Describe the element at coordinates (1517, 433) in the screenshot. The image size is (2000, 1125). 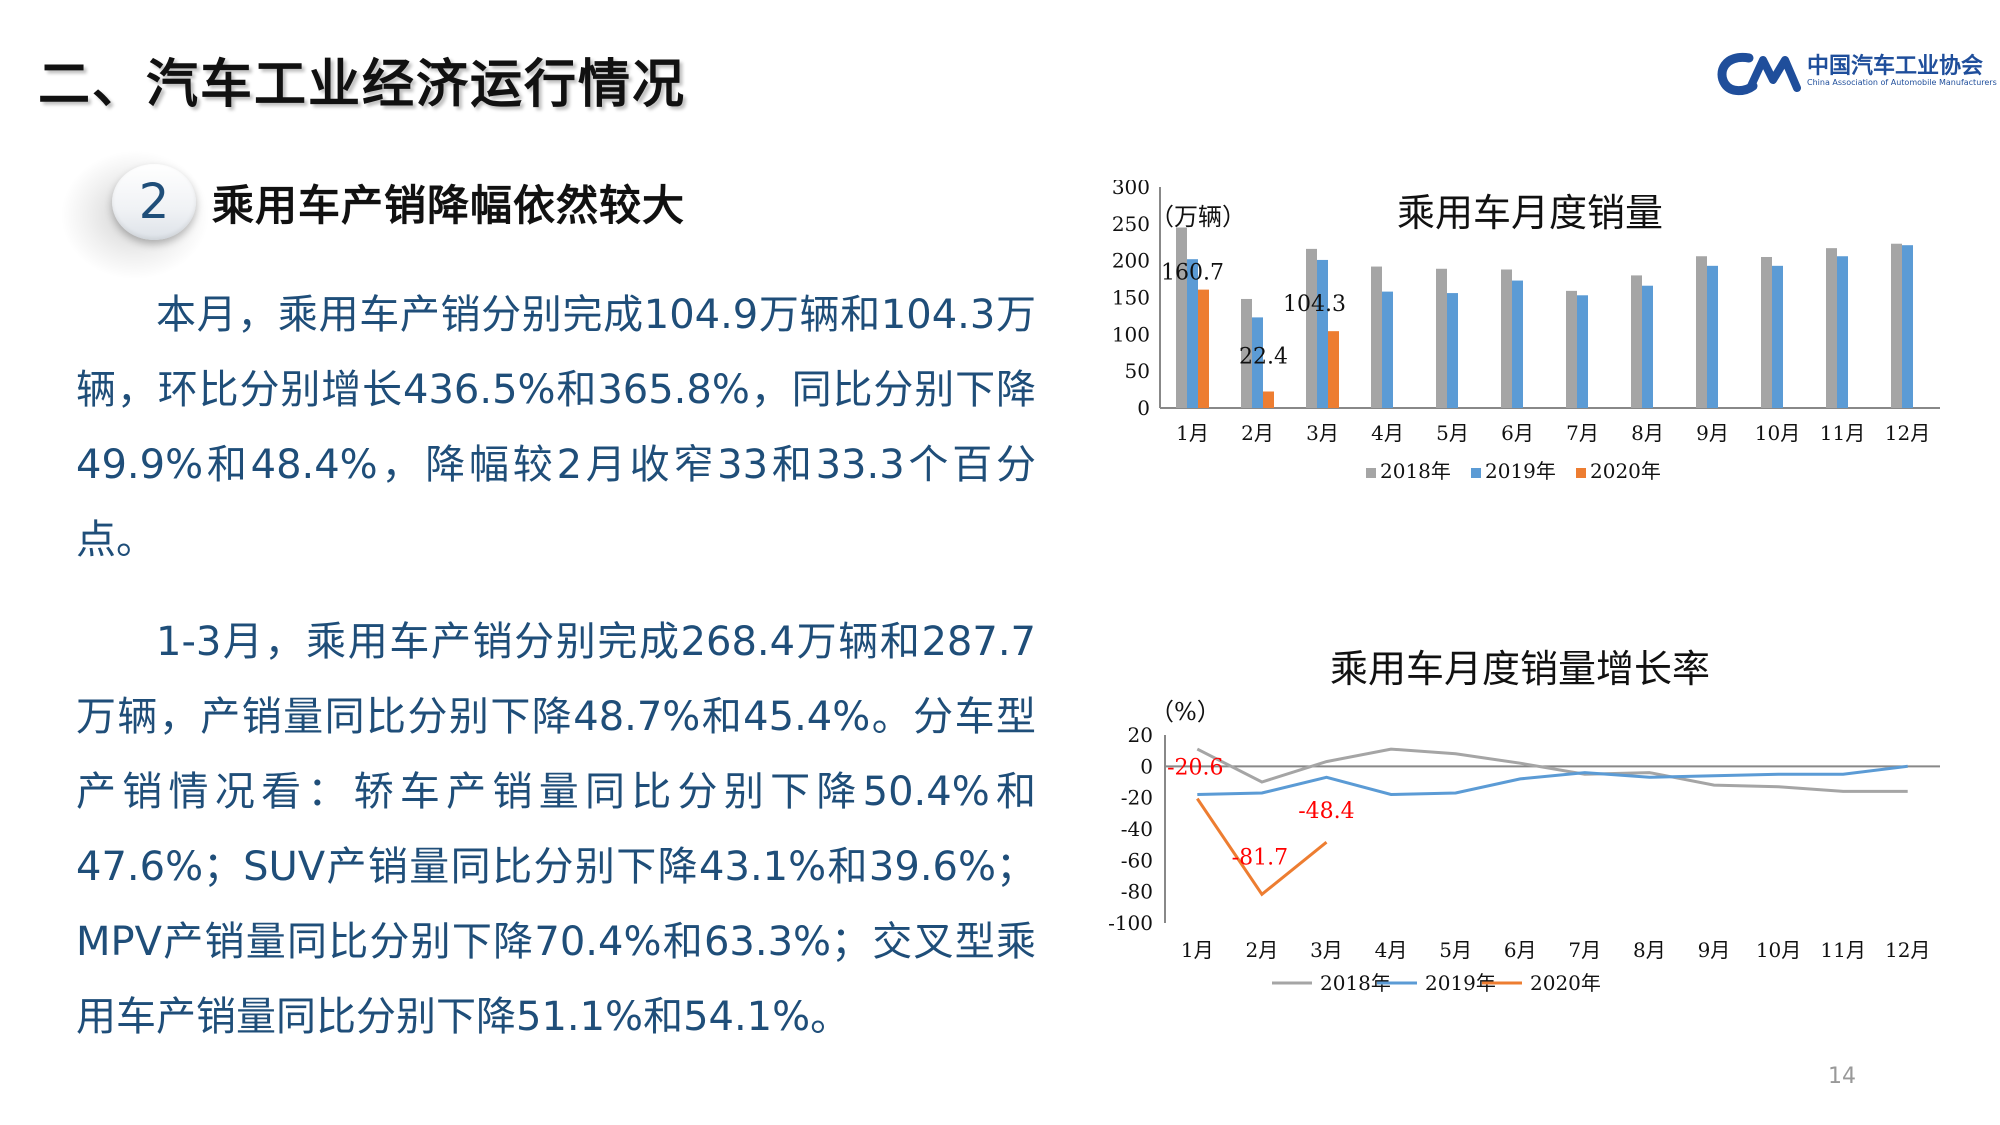
I see `bar-x-tick-label: 6月` at that location.